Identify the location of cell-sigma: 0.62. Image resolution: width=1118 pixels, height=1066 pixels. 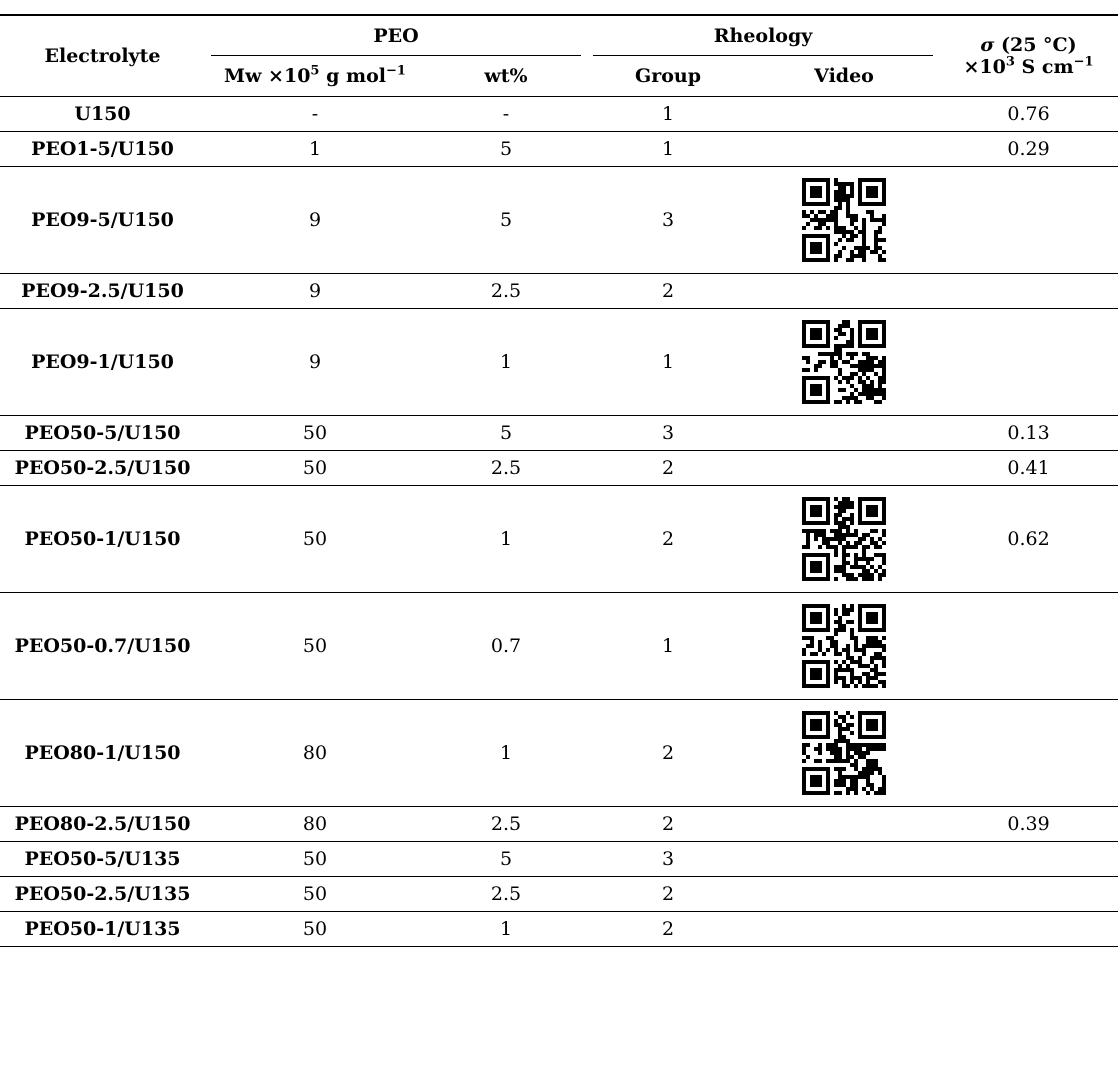
(1028, 539).